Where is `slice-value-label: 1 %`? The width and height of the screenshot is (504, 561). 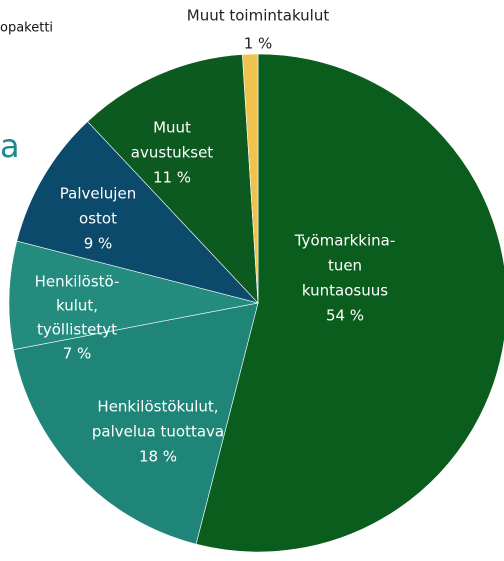 slice-value-label: 1 % is located at coordinates (258, 44).